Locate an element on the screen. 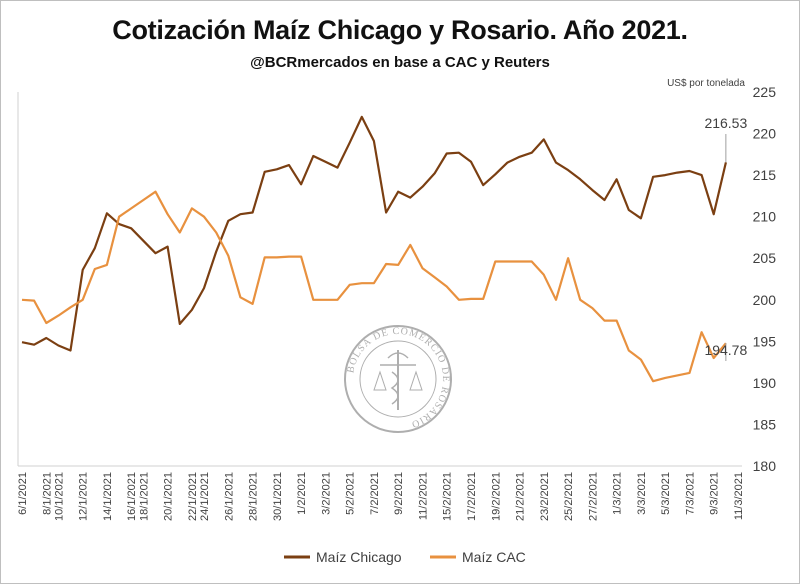 This screenshot has width=800, height=584. x-tick-label: 6/1/2021 is located at coordinates (23, 493).